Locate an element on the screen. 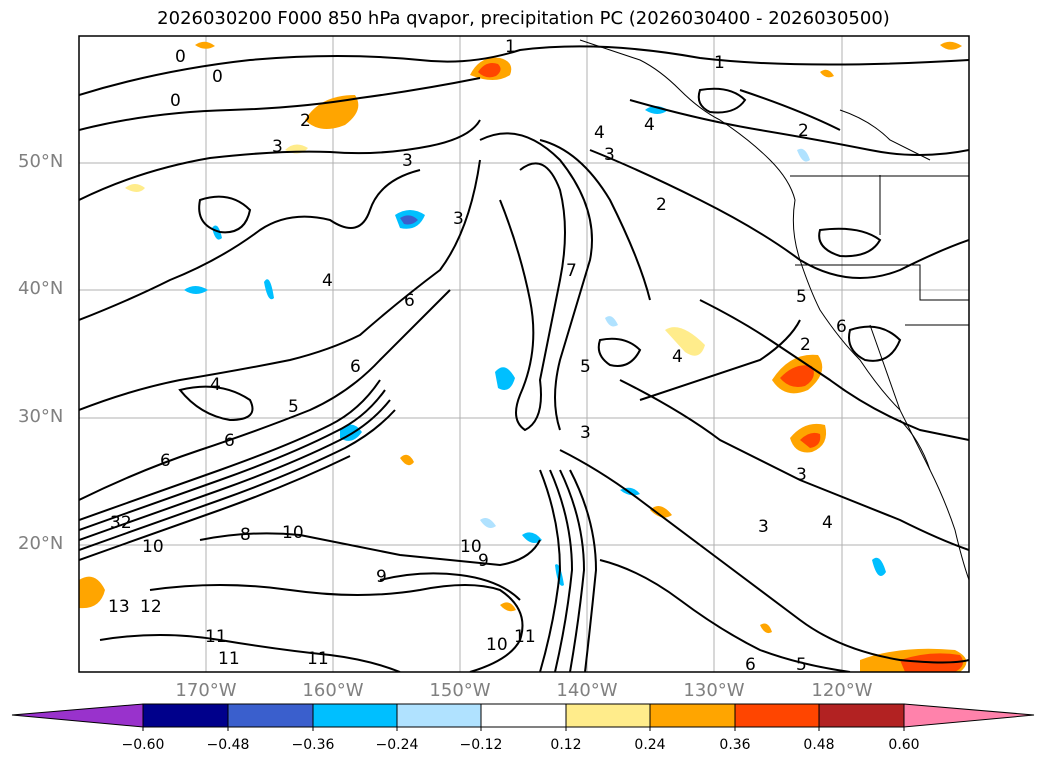  lon-label: 160°W is located at coordinates (333, 690).